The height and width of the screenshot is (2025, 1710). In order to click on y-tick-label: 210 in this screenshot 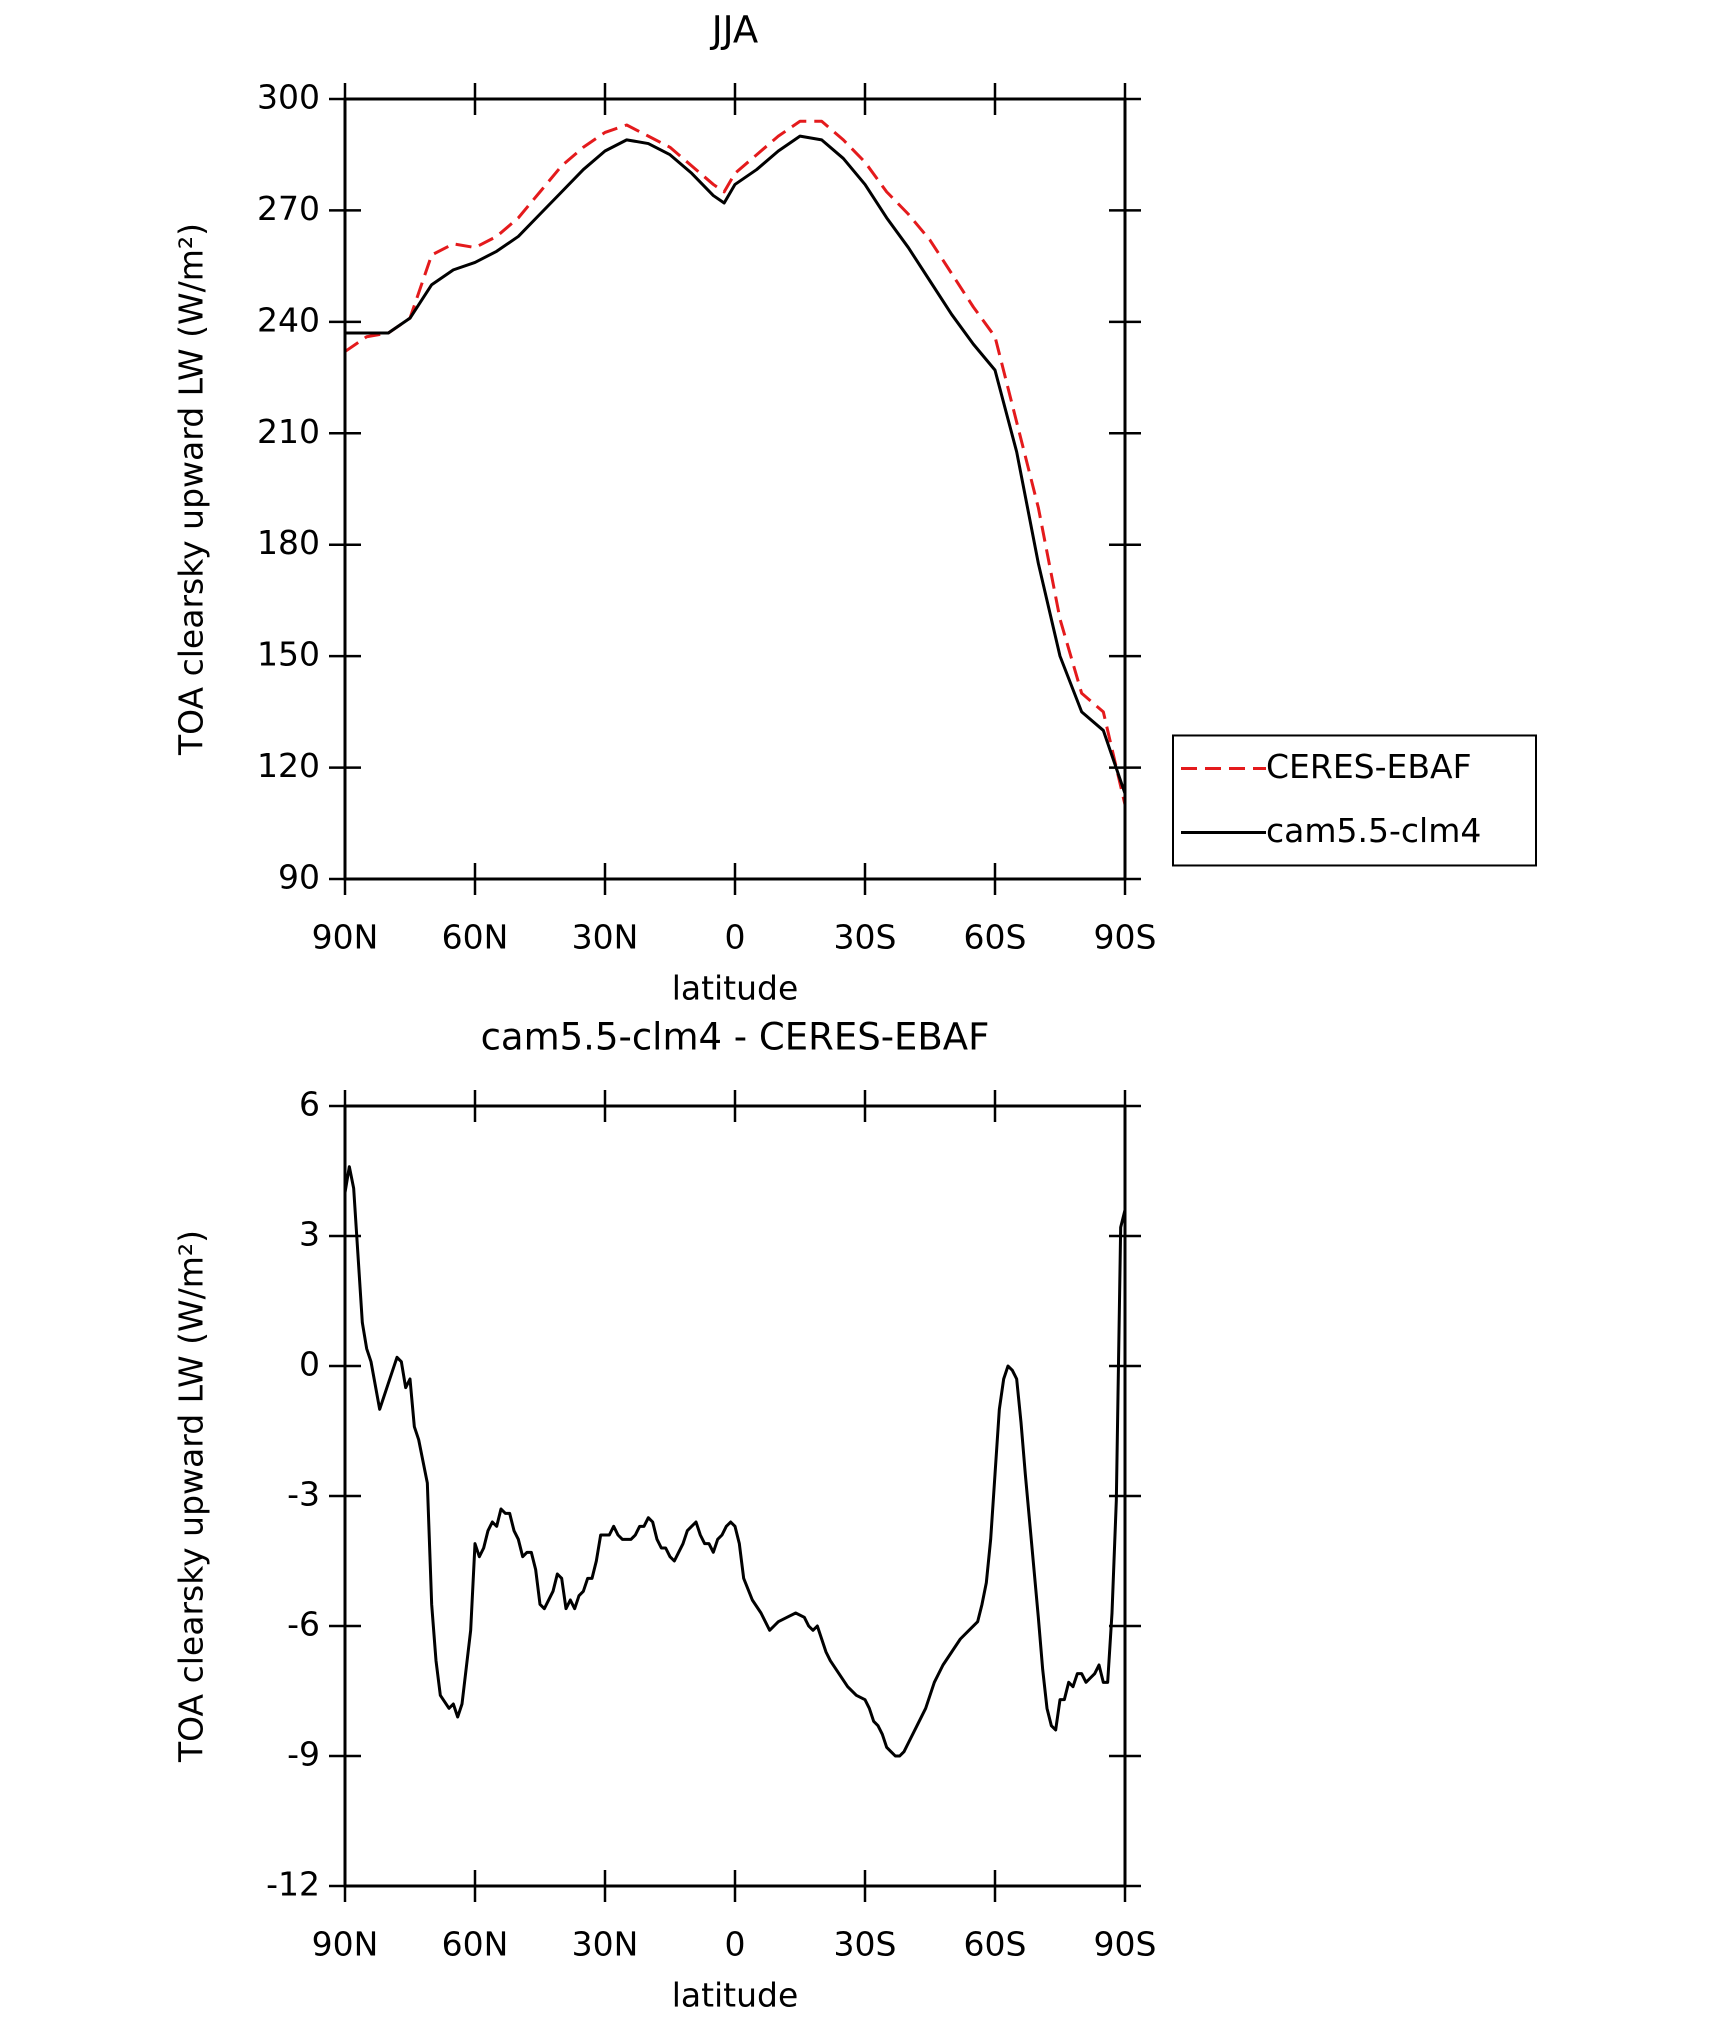, I will do `click(288, 431)`.